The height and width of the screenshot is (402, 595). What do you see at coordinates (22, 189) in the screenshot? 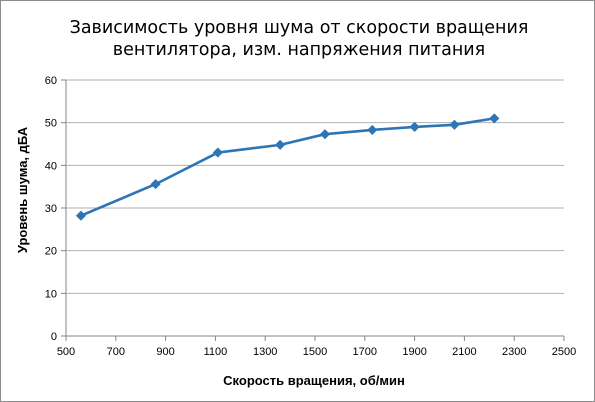
I see `y-axis-title: Уровень шума, дБА` at bounding box center [22, 189].